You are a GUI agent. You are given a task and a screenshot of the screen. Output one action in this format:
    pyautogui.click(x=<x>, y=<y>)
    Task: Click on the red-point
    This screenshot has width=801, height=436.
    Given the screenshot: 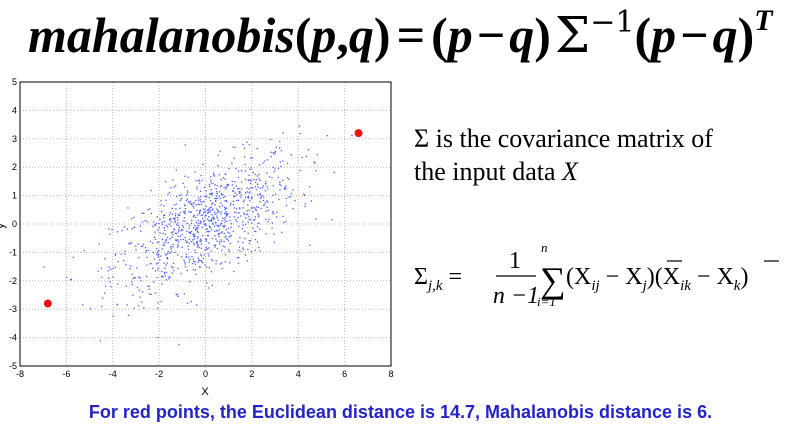 What is the action you would take?
    pyautogui.click(x=47, y=303)
    